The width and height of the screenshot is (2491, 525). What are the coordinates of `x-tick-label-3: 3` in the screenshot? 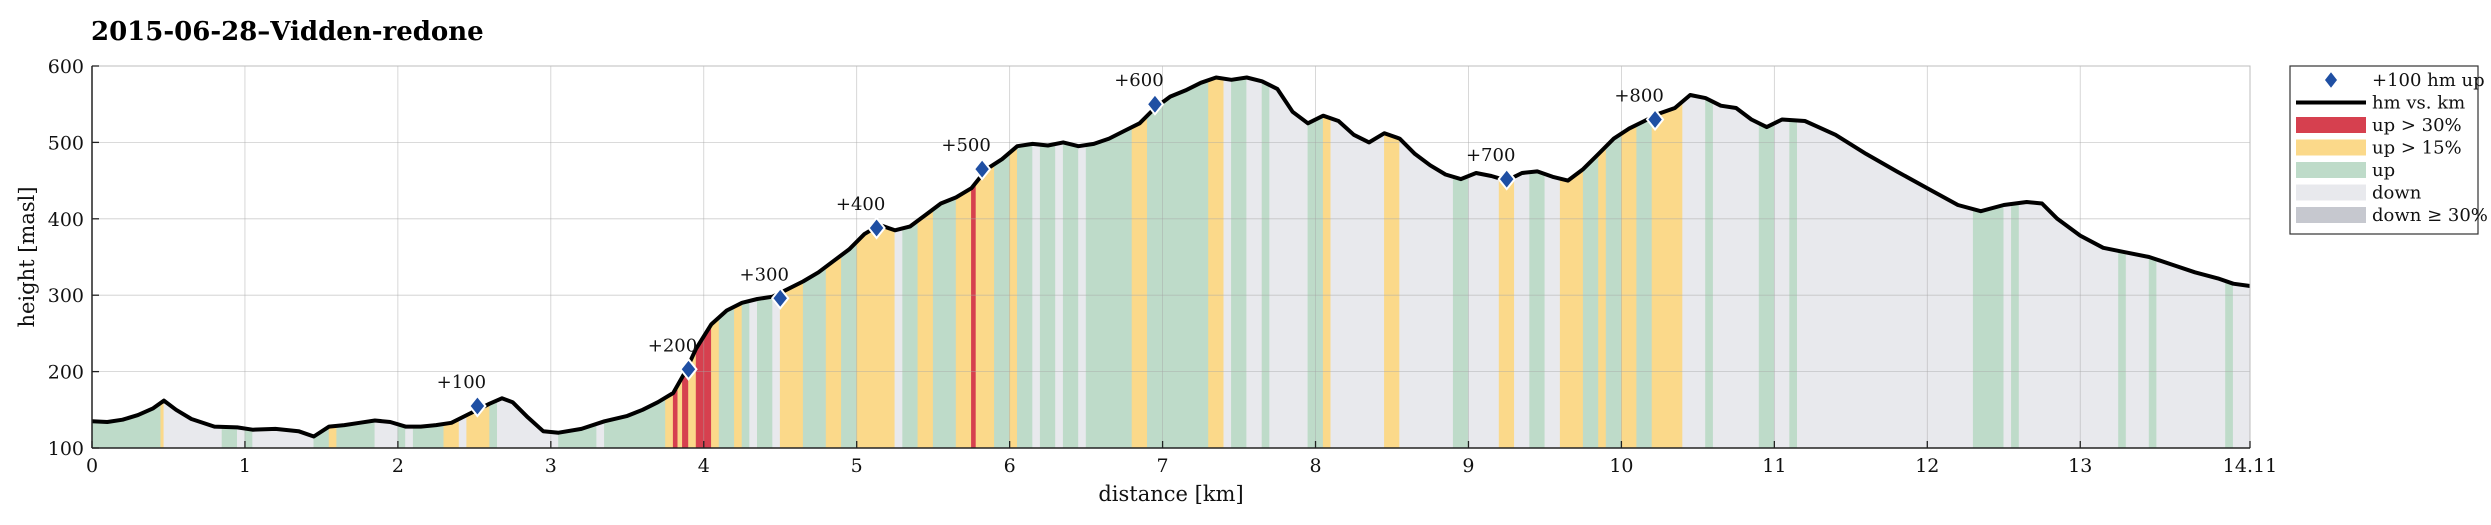 It's located at (551, 466).